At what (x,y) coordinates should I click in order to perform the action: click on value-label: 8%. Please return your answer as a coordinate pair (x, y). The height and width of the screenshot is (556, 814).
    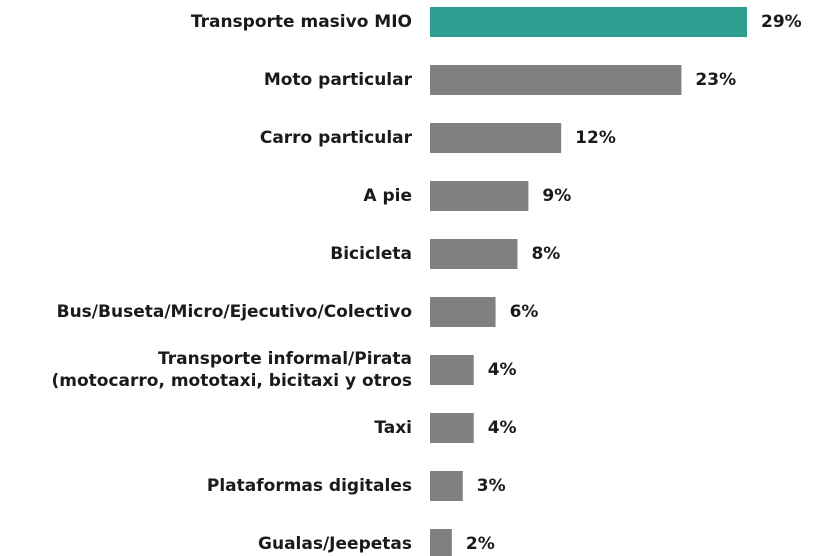
    Looking at the image, I should click on (545, 254).